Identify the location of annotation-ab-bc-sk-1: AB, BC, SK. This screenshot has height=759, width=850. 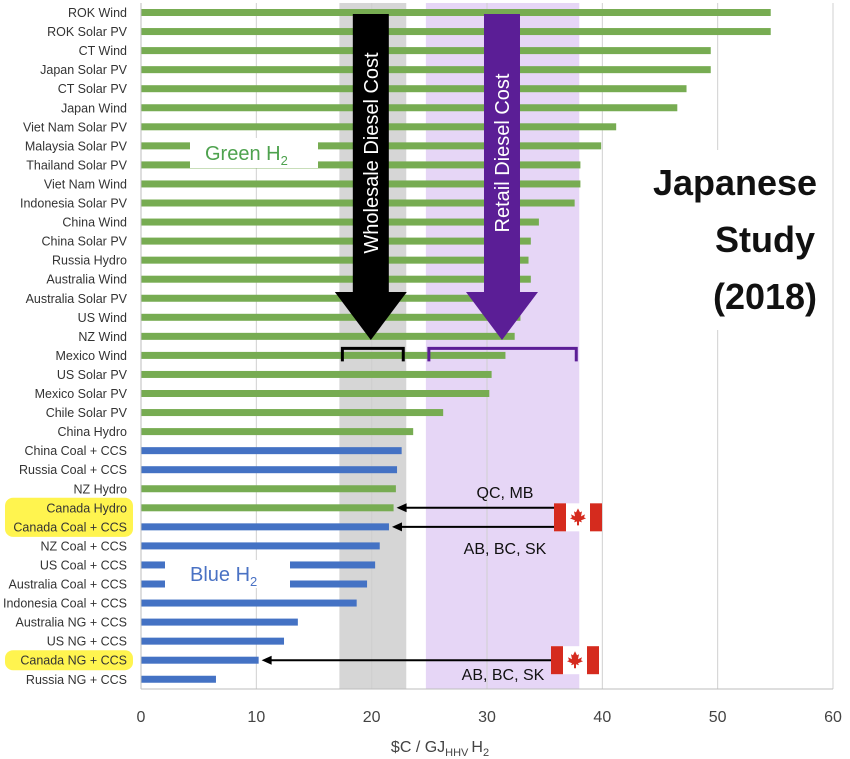
(505, 549).